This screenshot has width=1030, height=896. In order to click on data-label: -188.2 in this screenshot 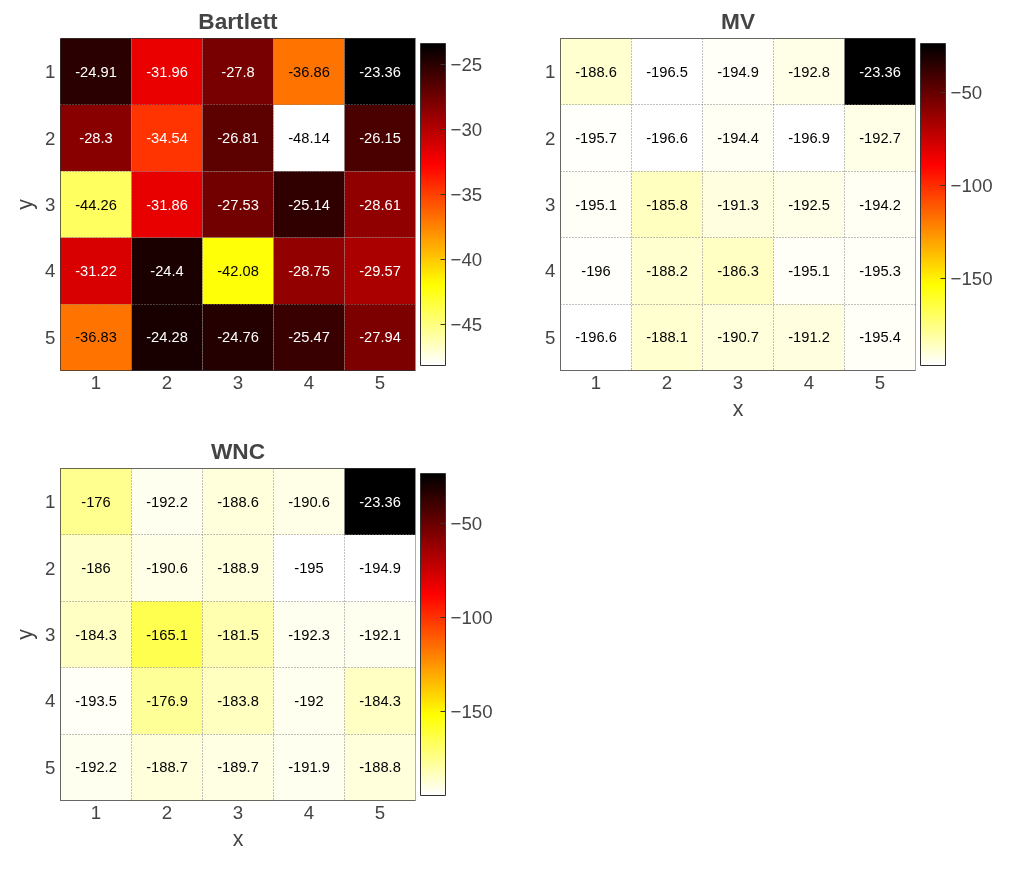, I will do `click(667, 270)`.